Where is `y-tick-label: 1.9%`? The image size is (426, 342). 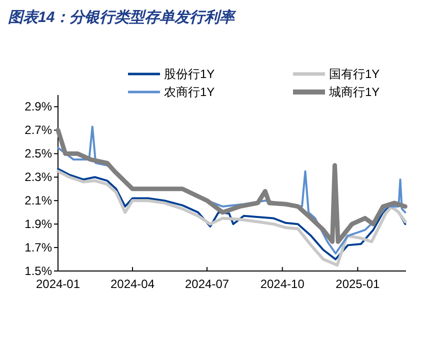 y-tick-label: 1.9% is located at coordinates (38, 224).